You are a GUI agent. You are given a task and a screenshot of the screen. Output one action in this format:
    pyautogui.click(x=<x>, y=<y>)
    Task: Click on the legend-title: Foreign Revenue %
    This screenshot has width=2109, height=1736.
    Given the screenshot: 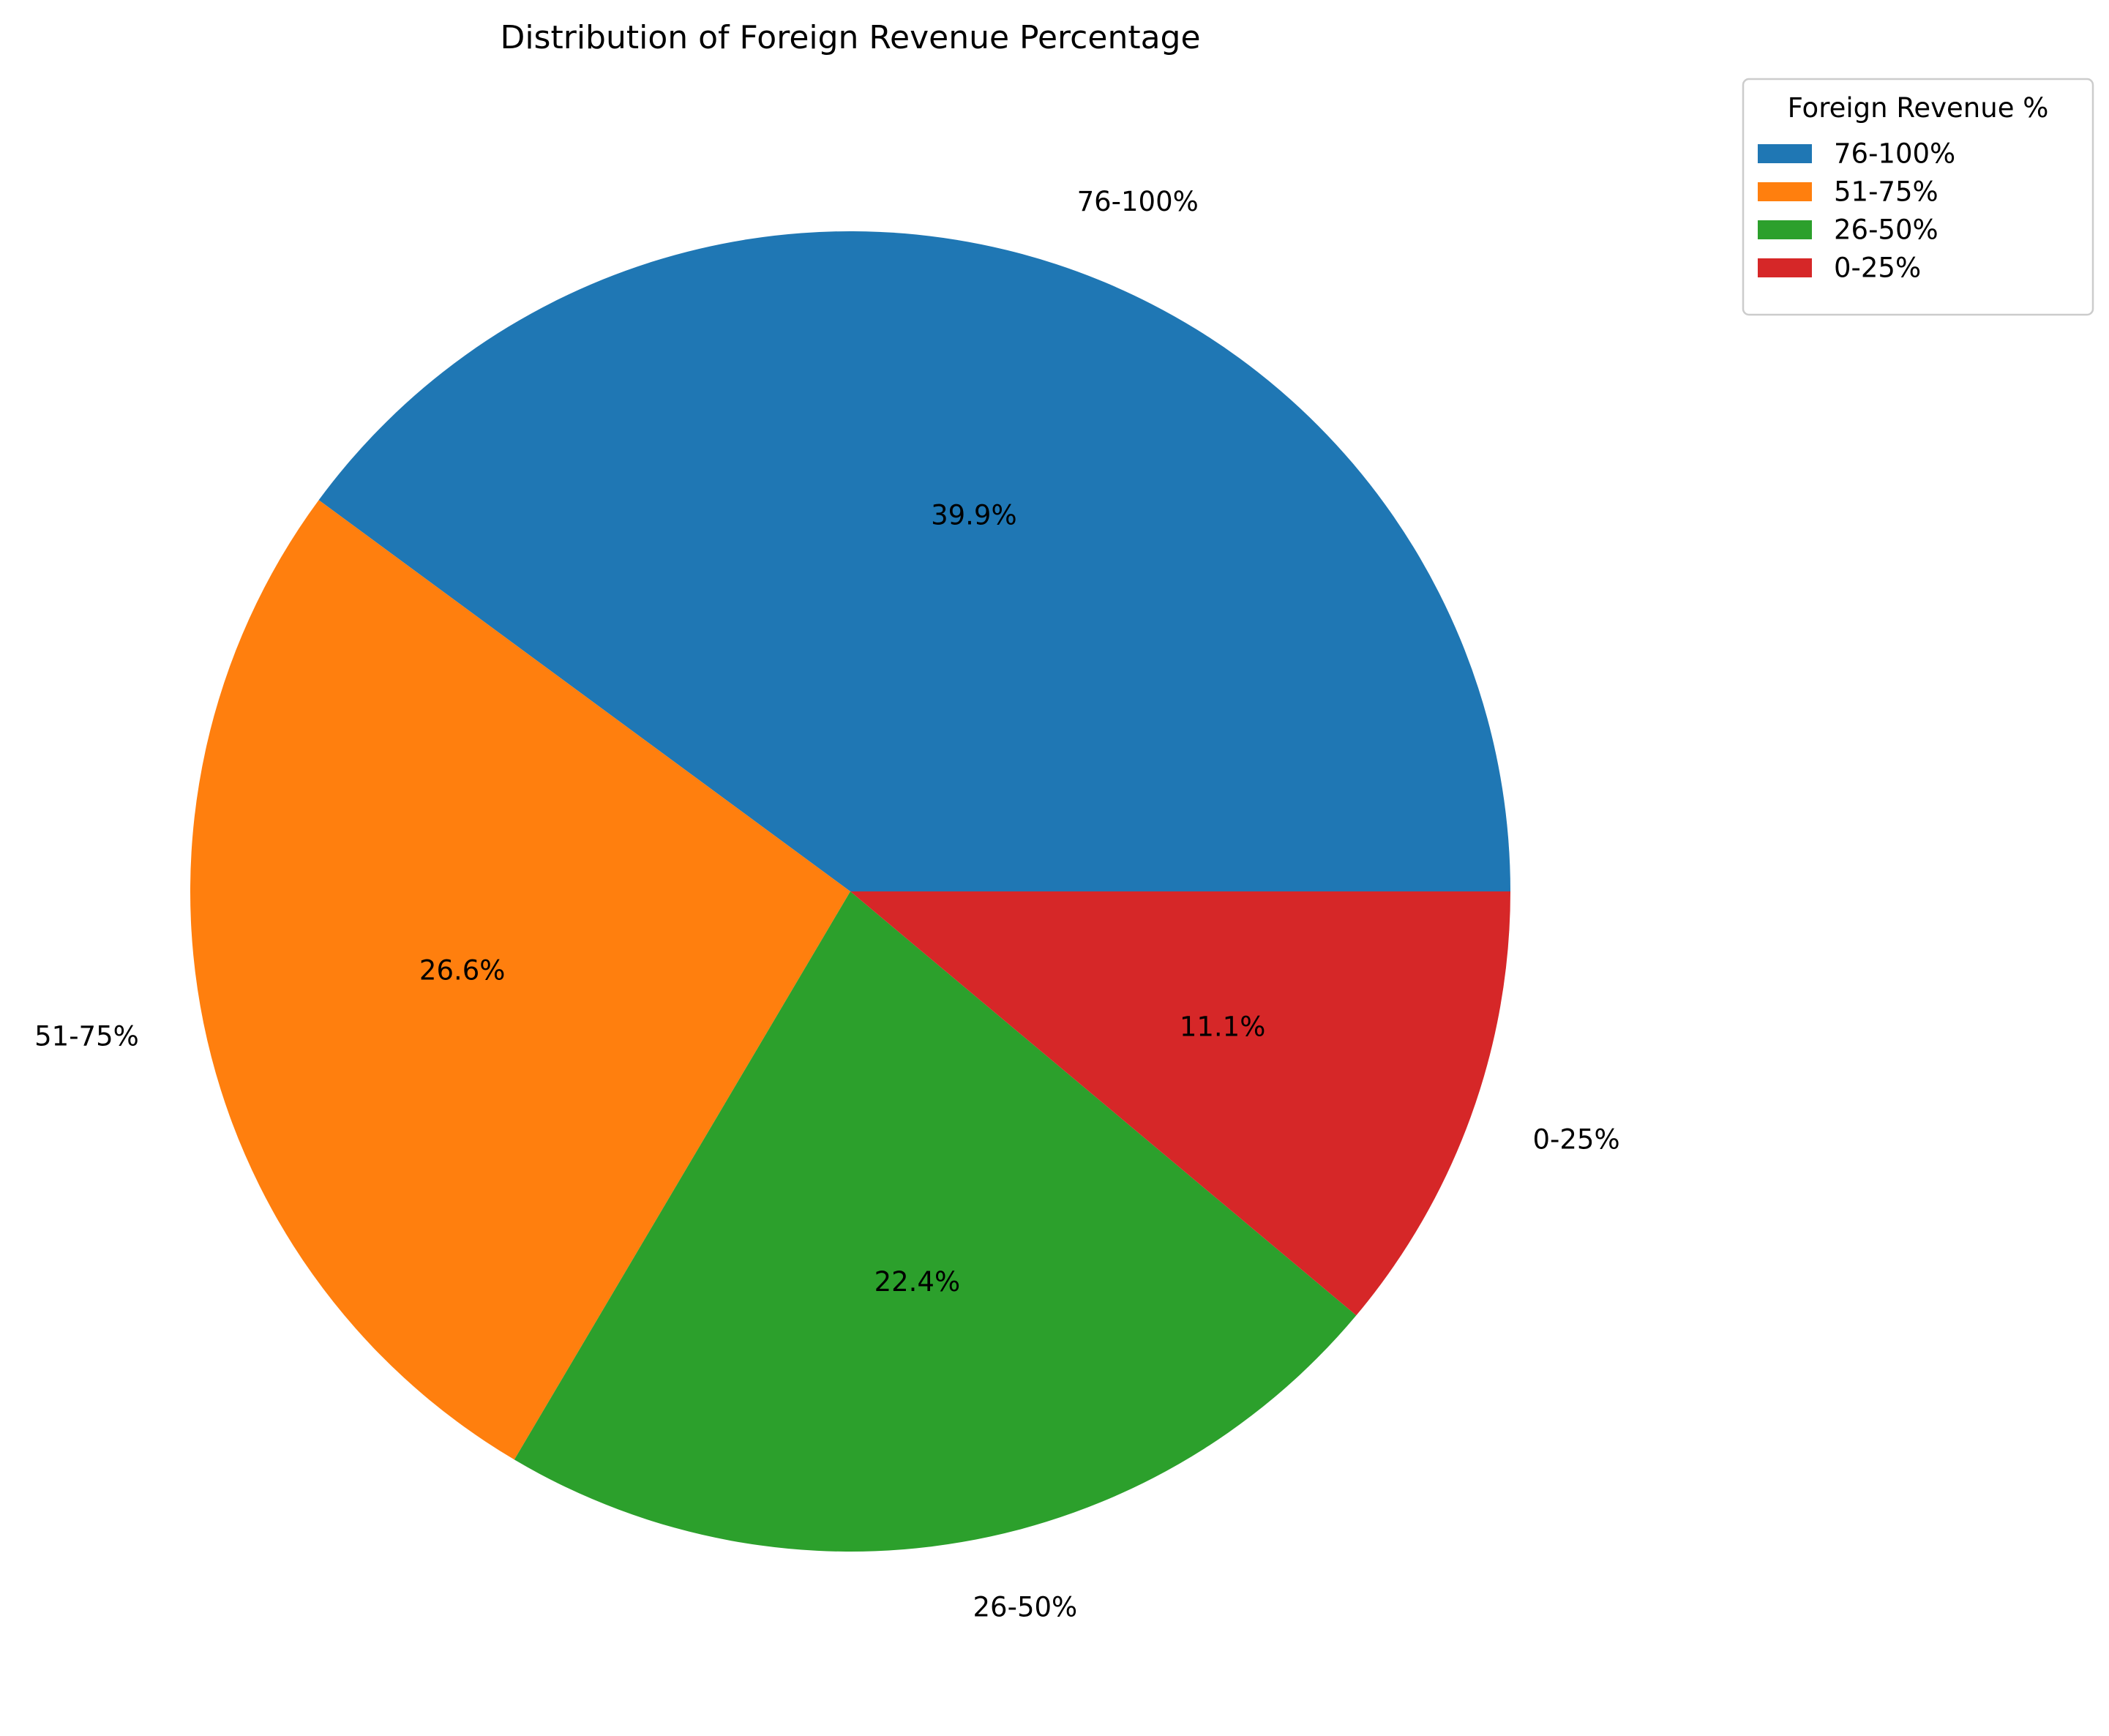 What is the action you would take?
    pyautogui.click(x=1918, y=108)
    